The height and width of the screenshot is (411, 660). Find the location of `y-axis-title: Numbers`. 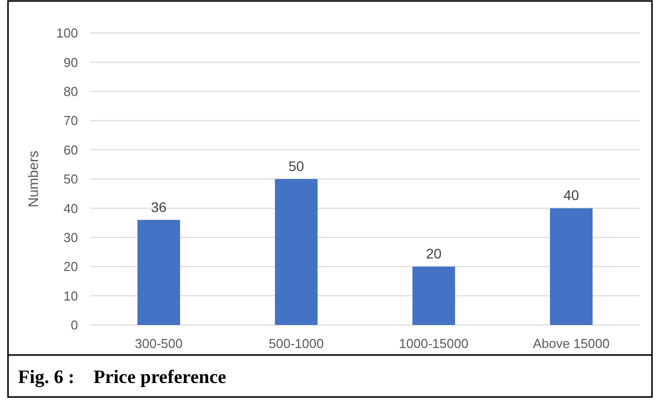

y-axis-title: Numbers is located at coordinates (33, 179).